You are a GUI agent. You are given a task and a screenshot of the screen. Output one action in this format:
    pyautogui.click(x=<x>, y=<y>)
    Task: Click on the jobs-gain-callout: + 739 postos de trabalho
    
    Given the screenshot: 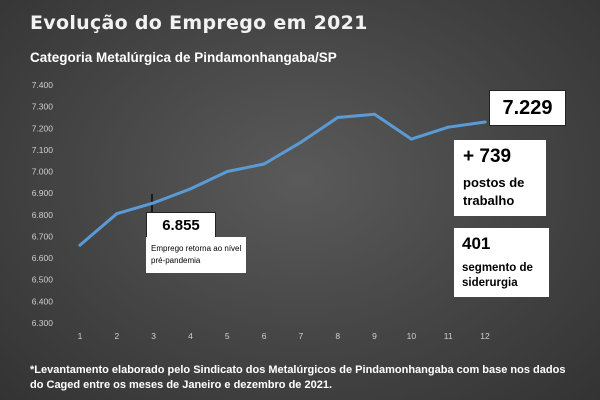 What is the action you would take?
    pyautogui.click(x=500, y=178)
    